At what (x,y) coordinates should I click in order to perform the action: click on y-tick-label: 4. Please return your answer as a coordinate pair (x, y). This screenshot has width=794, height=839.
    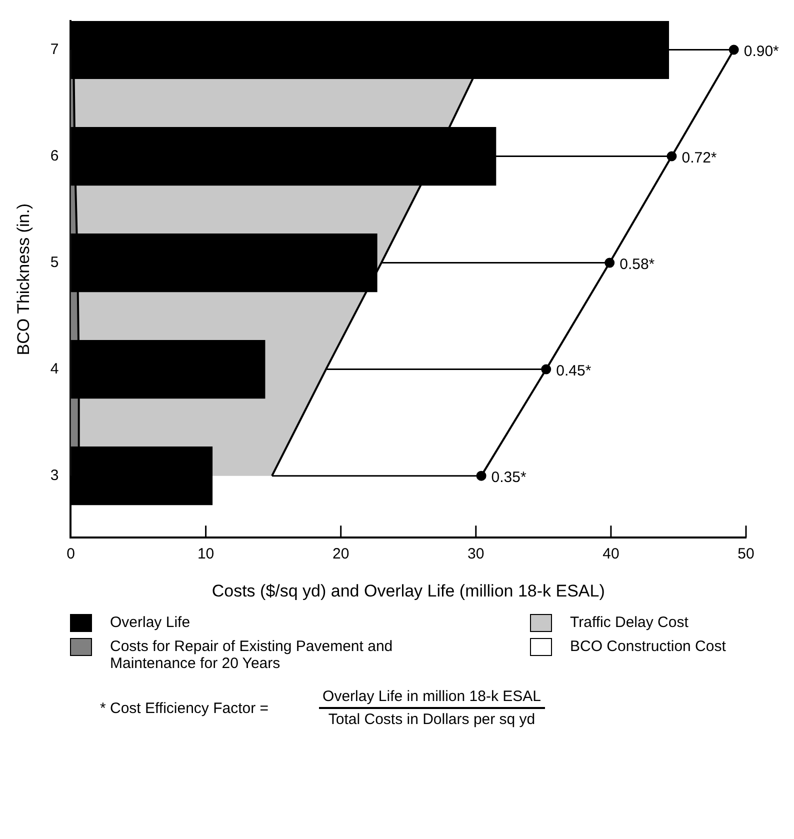
    Looking at the image, I should click on (54, 369).